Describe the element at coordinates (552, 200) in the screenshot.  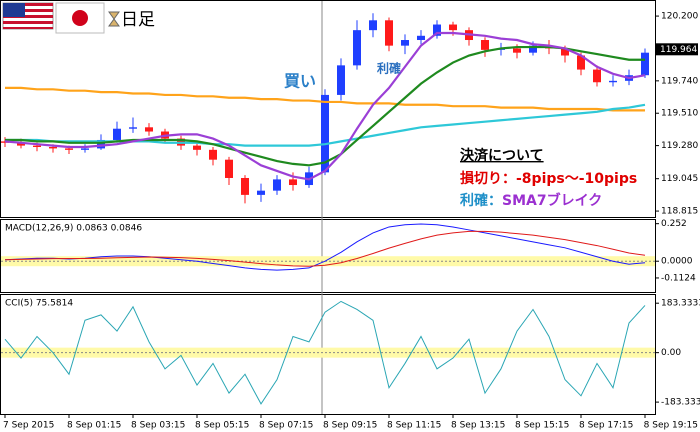
I see `sma7-break: SMA7ブレイク` at that location.